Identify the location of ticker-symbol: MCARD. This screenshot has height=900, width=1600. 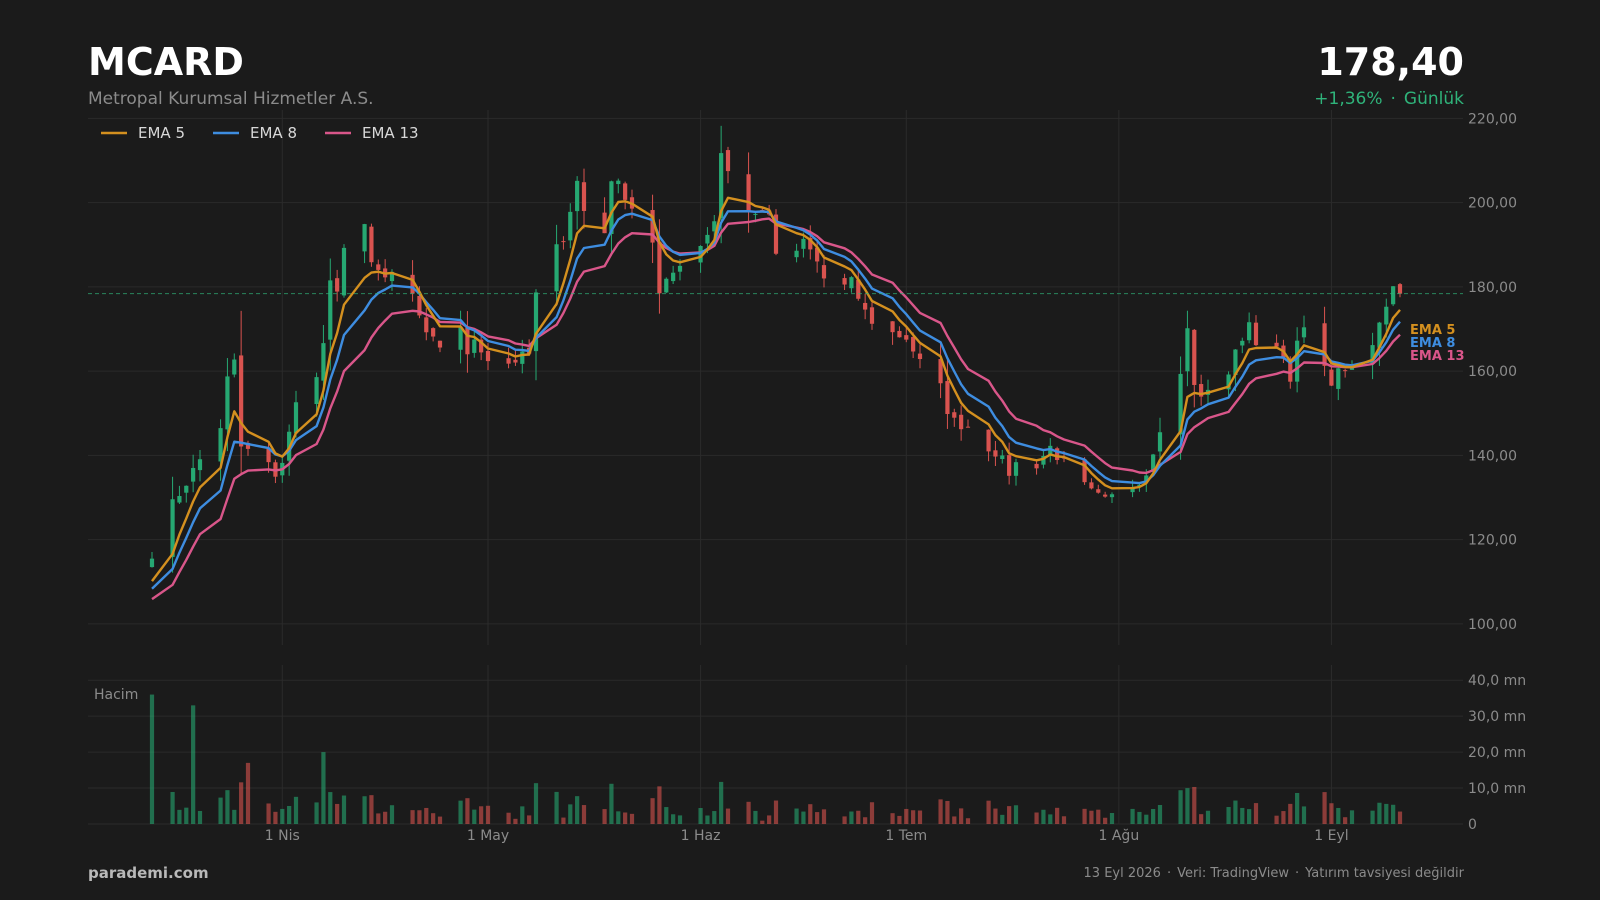
(166, 62).